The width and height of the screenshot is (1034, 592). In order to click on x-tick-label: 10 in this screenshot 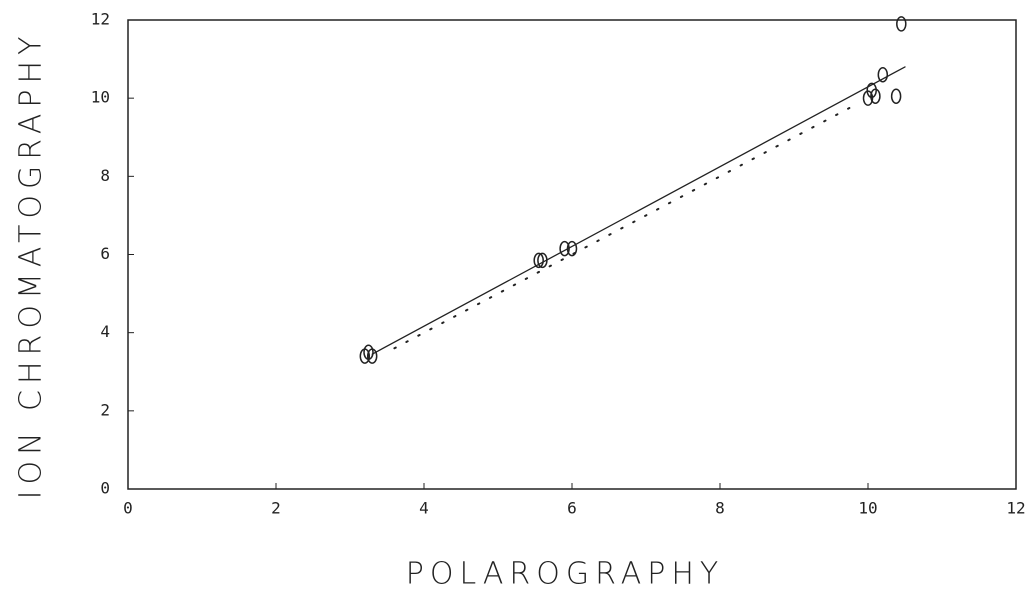, I will do `click(867, 508)`.